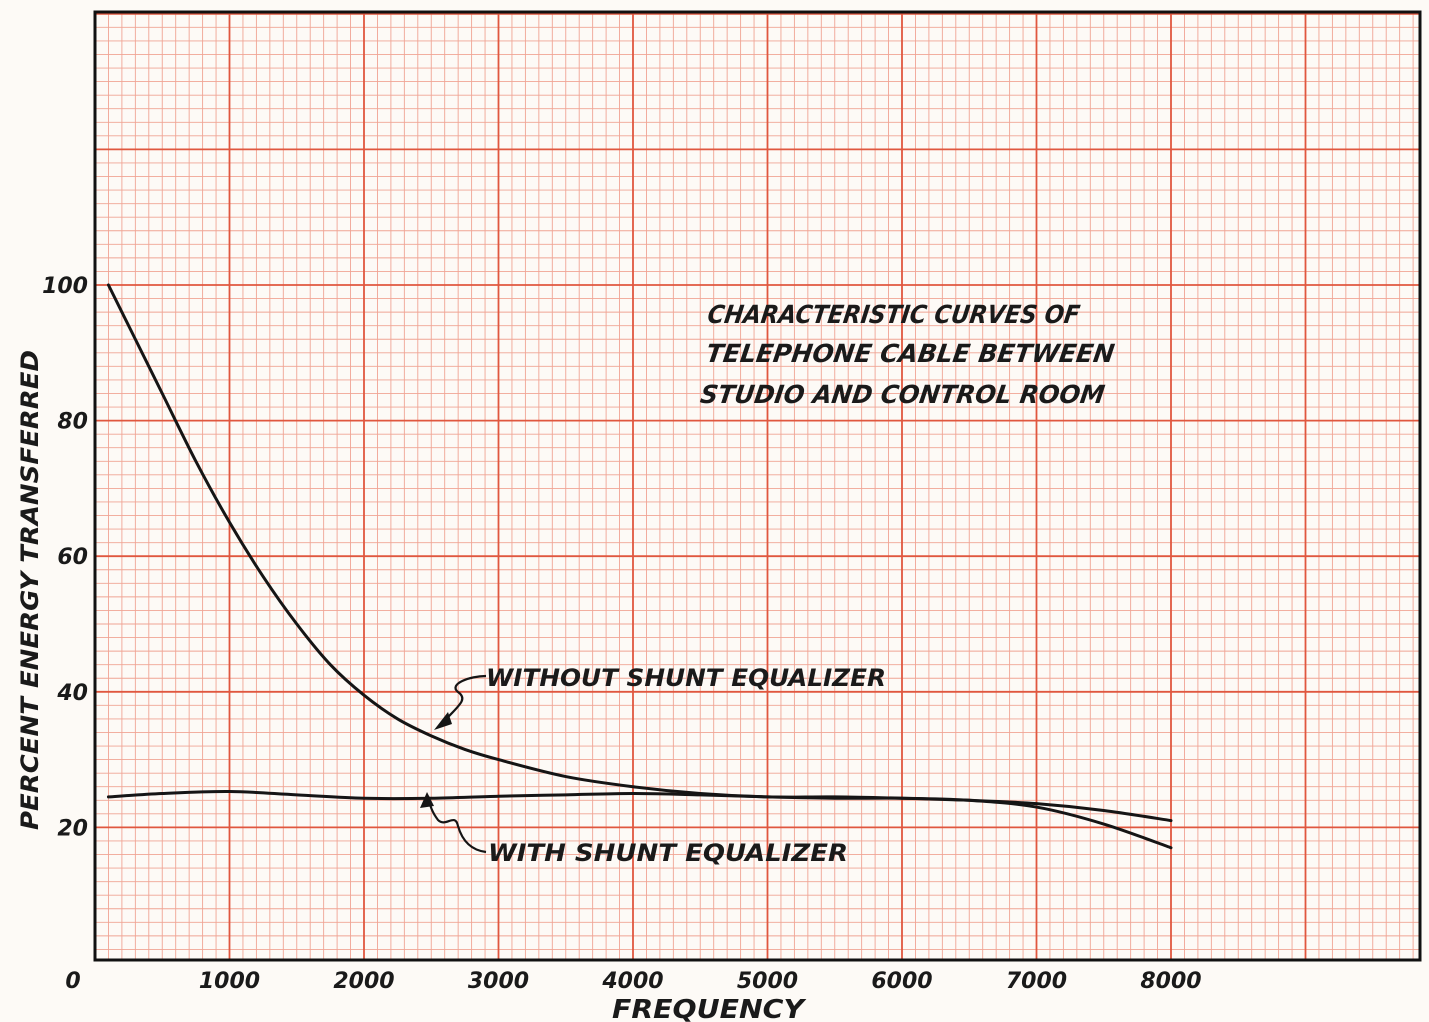 The image size is (1429, 1022). I want to click on x-tick-label: 0, so click(72, 981).